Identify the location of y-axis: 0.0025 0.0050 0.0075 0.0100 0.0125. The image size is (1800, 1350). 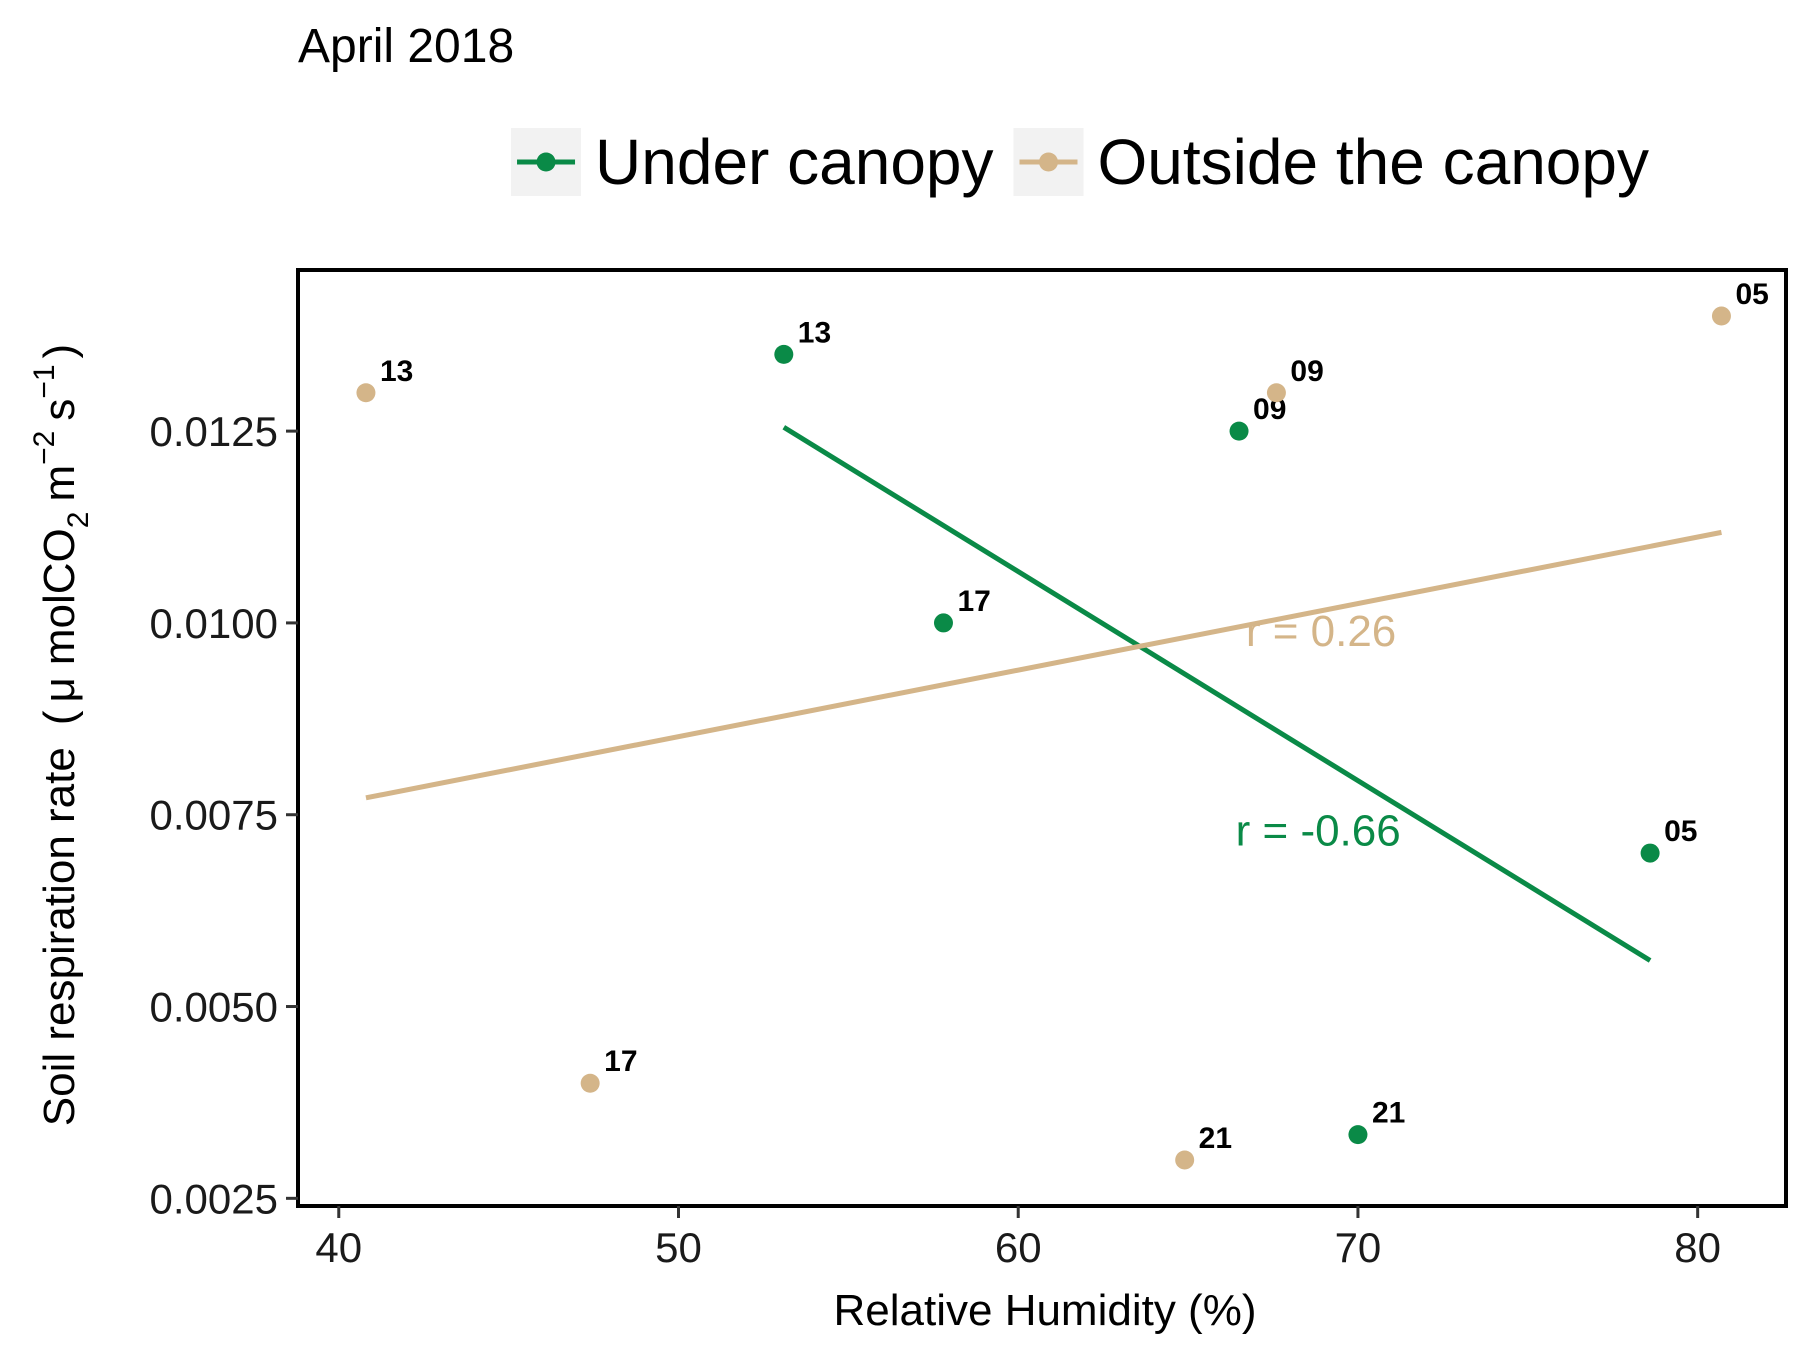
(224, 815).